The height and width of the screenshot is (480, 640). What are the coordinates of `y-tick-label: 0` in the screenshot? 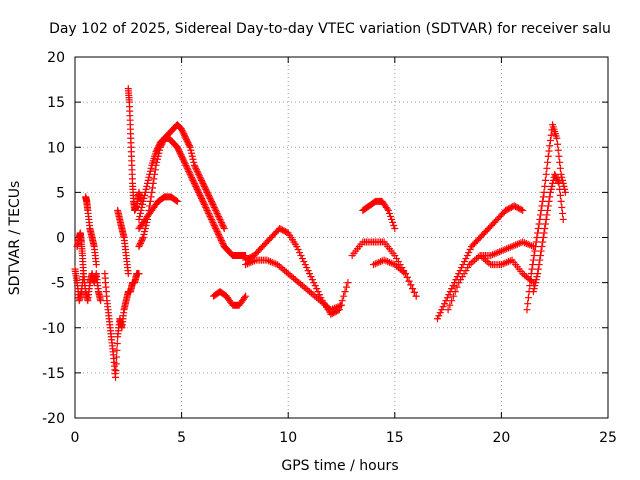 It's located at (60, 239).